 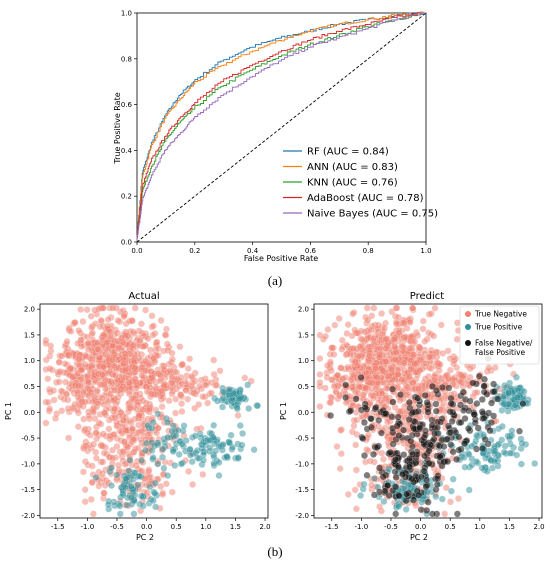 I want to click on roc-x-tick-label: 0.8, so click(x=368, y=251).